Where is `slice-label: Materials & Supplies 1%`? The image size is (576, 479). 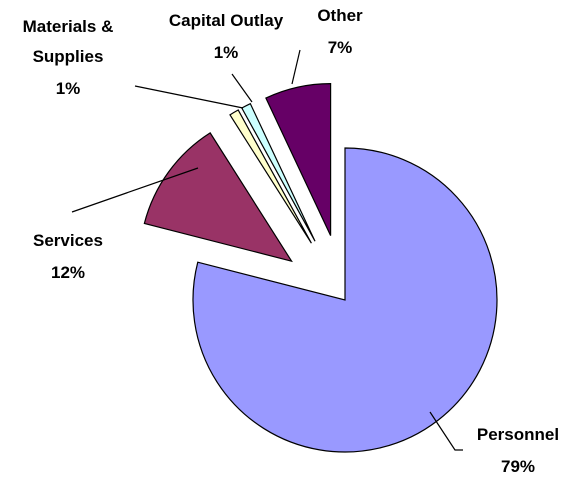
slice-label: Materials & Supplies 1% is located at coordinates (71, 56).